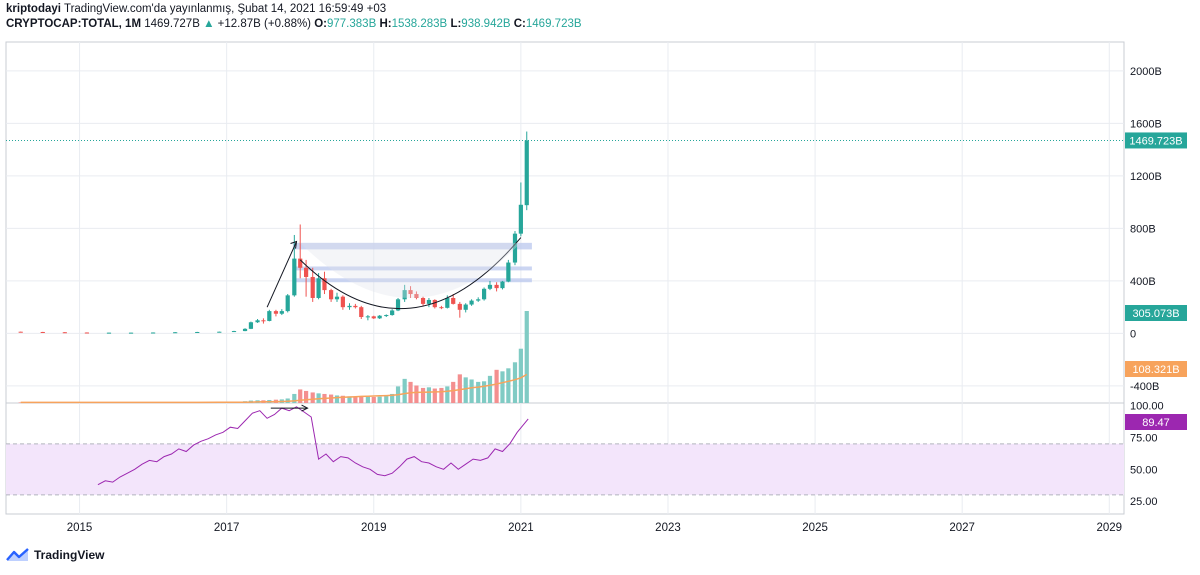 This screenshot has width=1200, height=575. What do you see at coordinates (553, 24) in the screenshot?
I see `close-value: 1469.723B` at bounding box center [553, 24].